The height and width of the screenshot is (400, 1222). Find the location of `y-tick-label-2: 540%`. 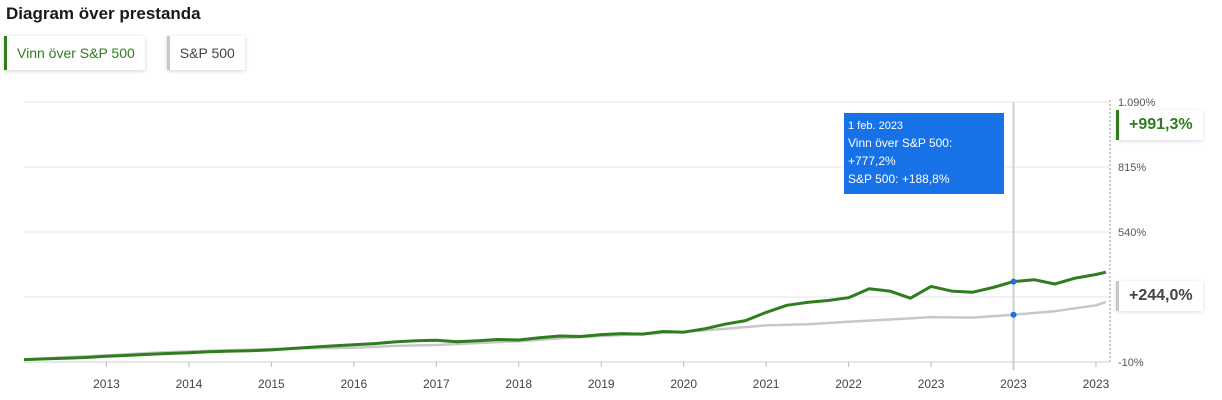

y-tick-label-2: 540% is located at coordinates (1132, 233).